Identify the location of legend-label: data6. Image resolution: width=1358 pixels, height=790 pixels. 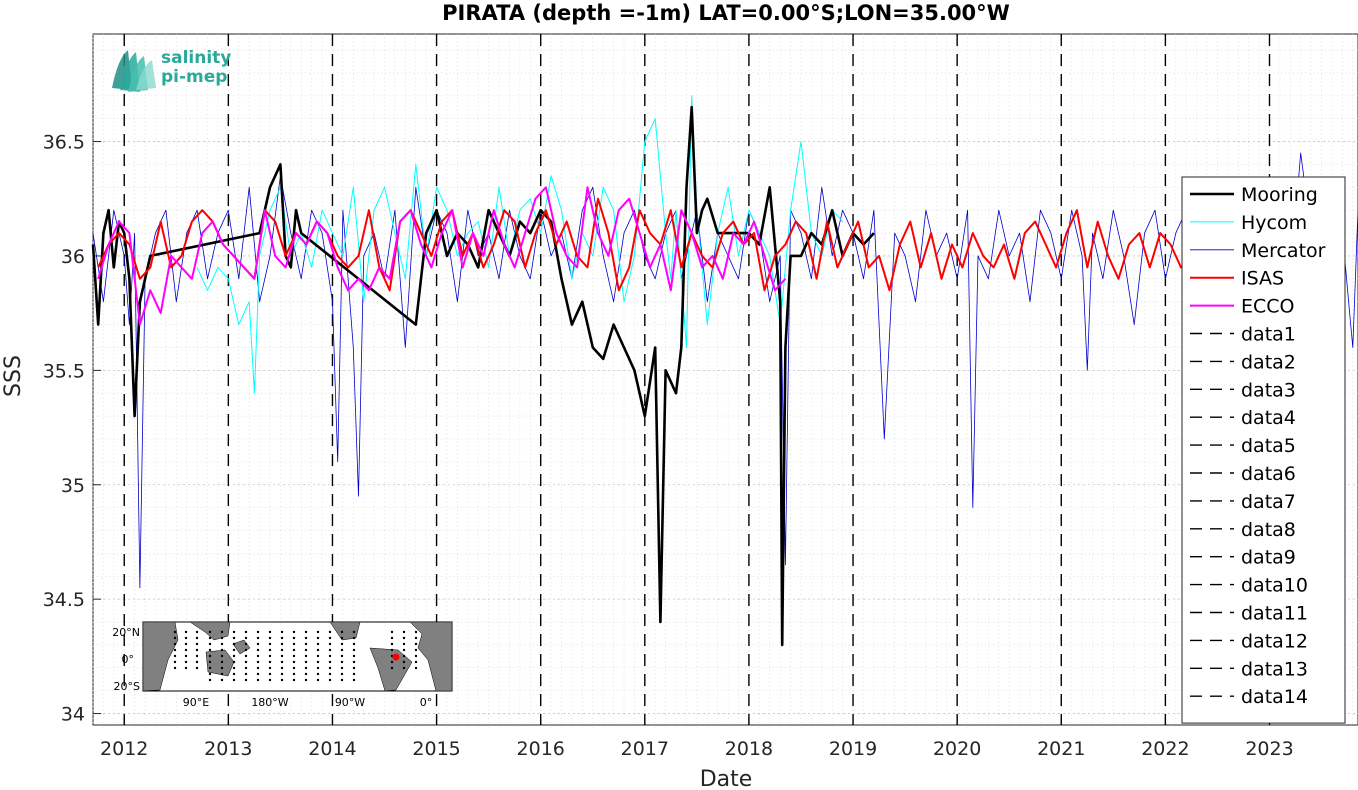
(1268, 474).